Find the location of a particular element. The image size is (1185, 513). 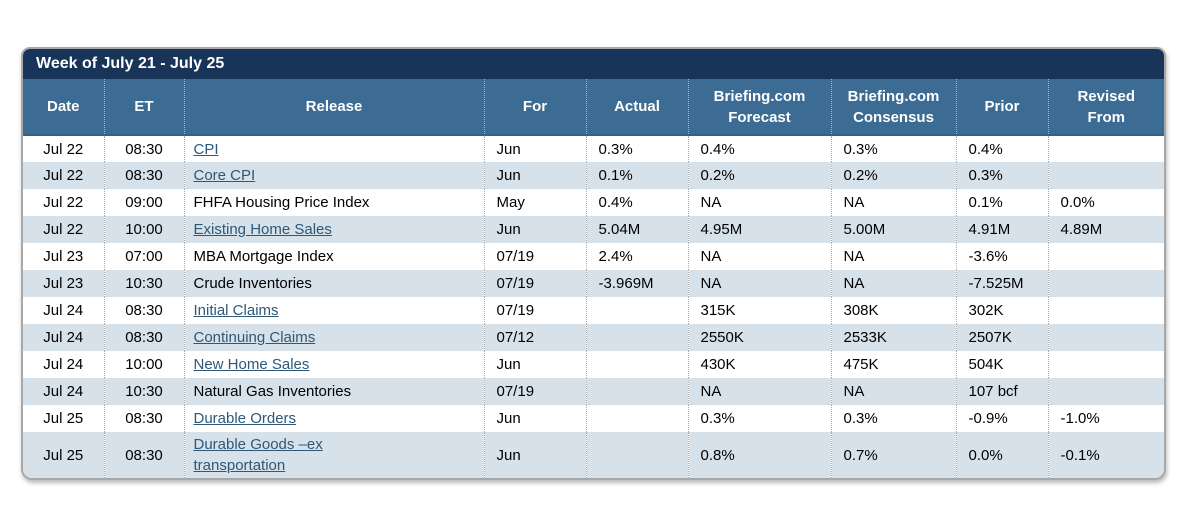

prior-cell: -7.525M is located at coordinates (1001, 283).